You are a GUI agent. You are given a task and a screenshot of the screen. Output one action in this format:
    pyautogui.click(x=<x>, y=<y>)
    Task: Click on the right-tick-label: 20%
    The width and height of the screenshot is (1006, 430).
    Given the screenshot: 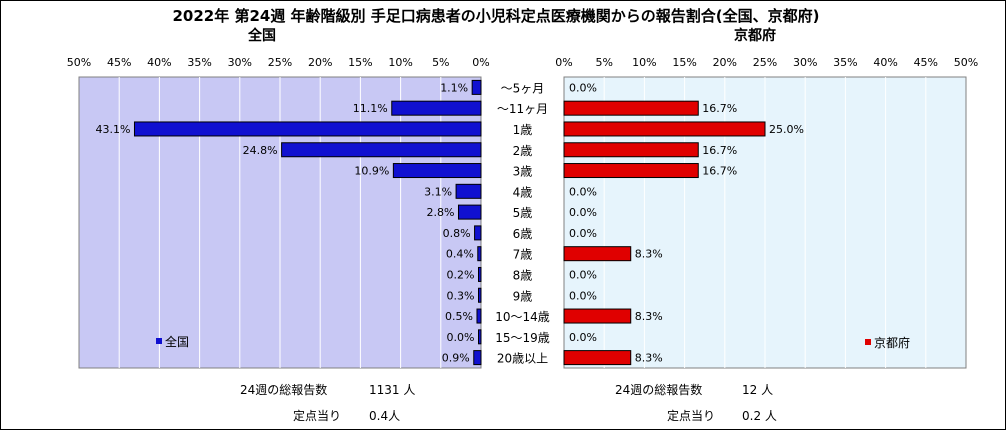 What is the action you would take?
    pyautogui.click(x=725, y=62)
    